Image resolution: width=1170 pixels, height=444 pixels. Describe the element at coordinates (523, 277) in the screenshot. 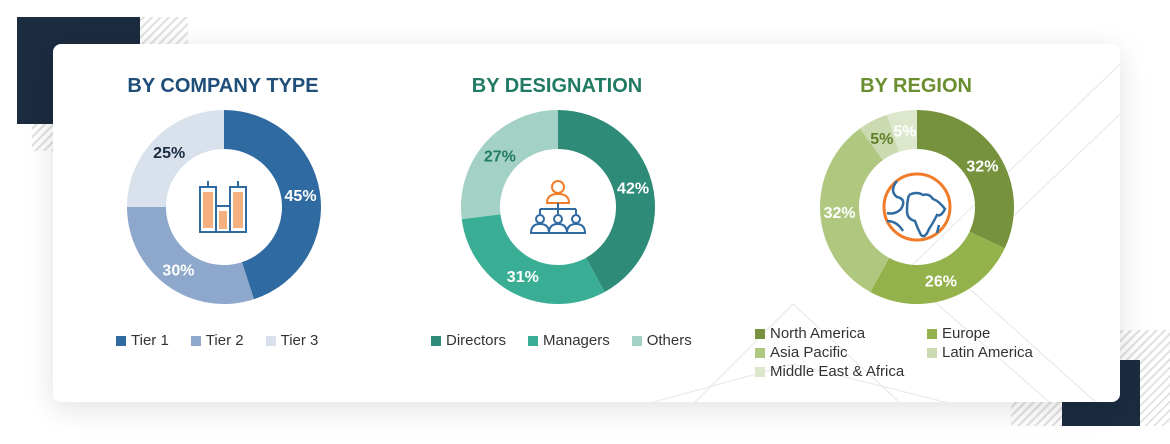

I see `data-label: 31%` at that location.